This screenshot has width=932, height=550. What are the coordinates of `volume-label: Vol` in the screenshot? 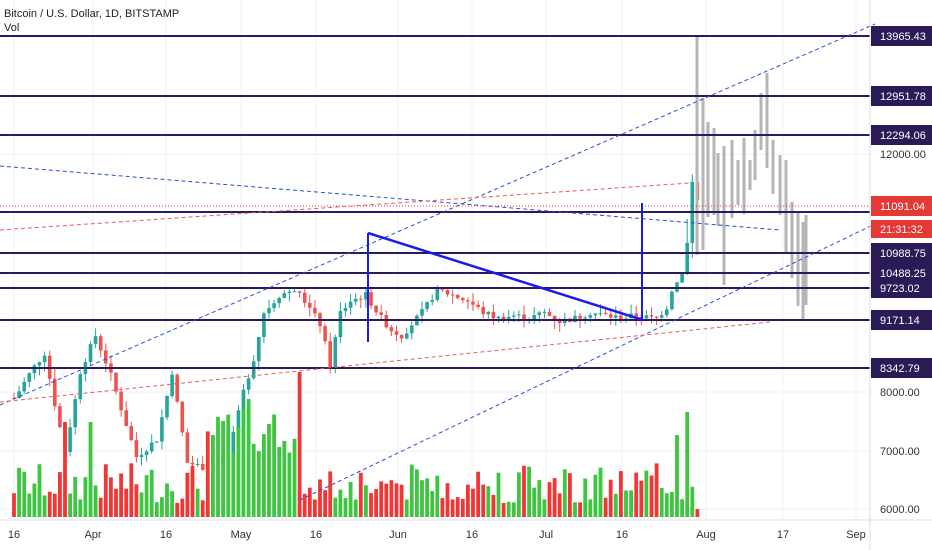 It's located at (12, 28).